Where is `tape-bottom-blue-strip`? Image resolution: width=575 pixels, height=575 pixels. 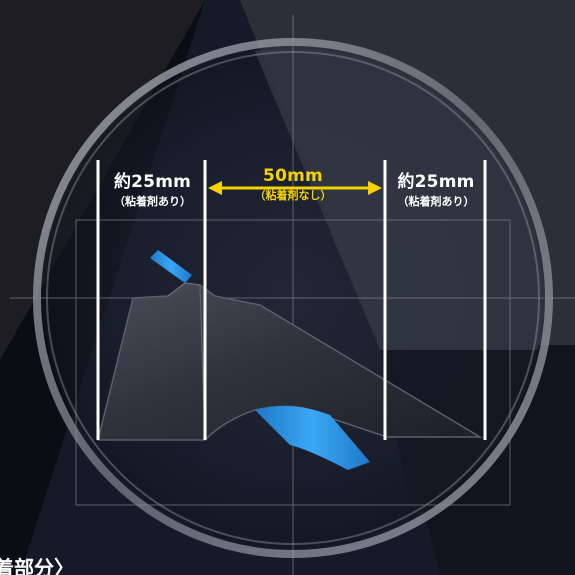
tape-bottom-blue-strip is located at coordinates (312, 438).